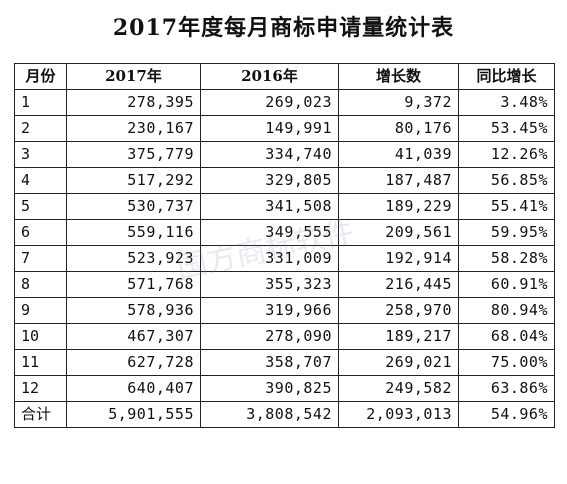 The height and width of the screenshot is (484, 567). I want to click on value-2016-cell: 390,825, so click(269, 388).